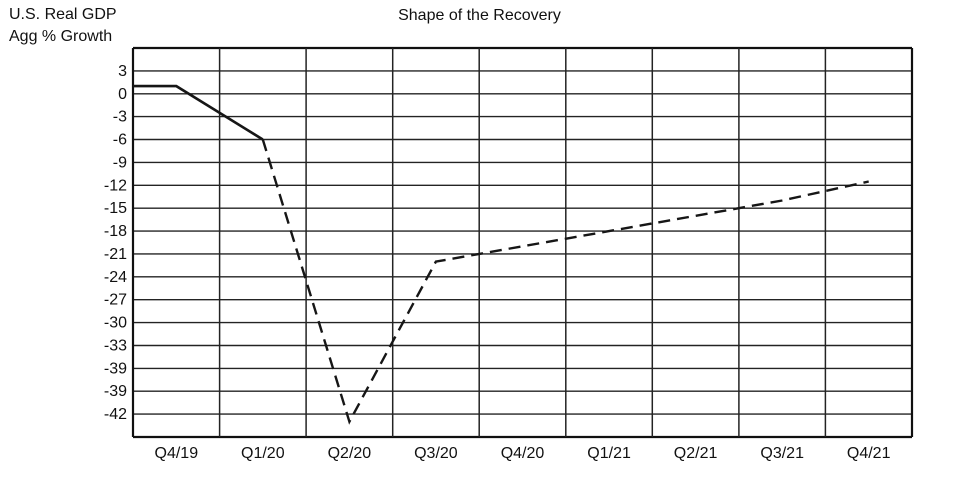 The width and height of the screenshot is (959, 487). Describe the element at coordinates (523, 453) in the screenshot. I see `x-tick-label: Q4/20` at that location.